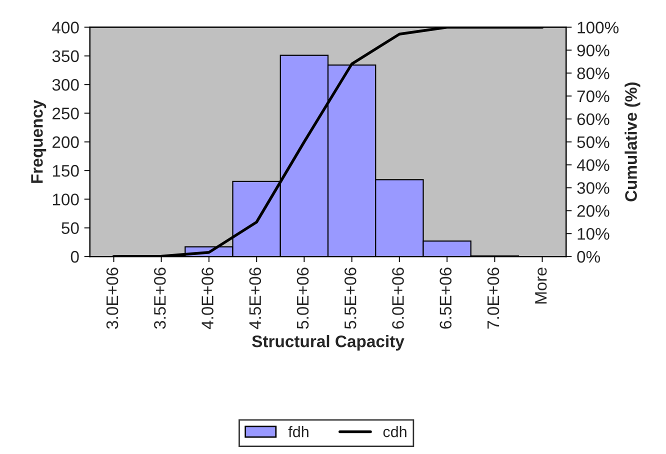 This screenshot has height=454, width=666. What do you see at coordinates (298, 432) in the screenshot?
I see `legend-label: fdh` at bounding box center [298, 432].